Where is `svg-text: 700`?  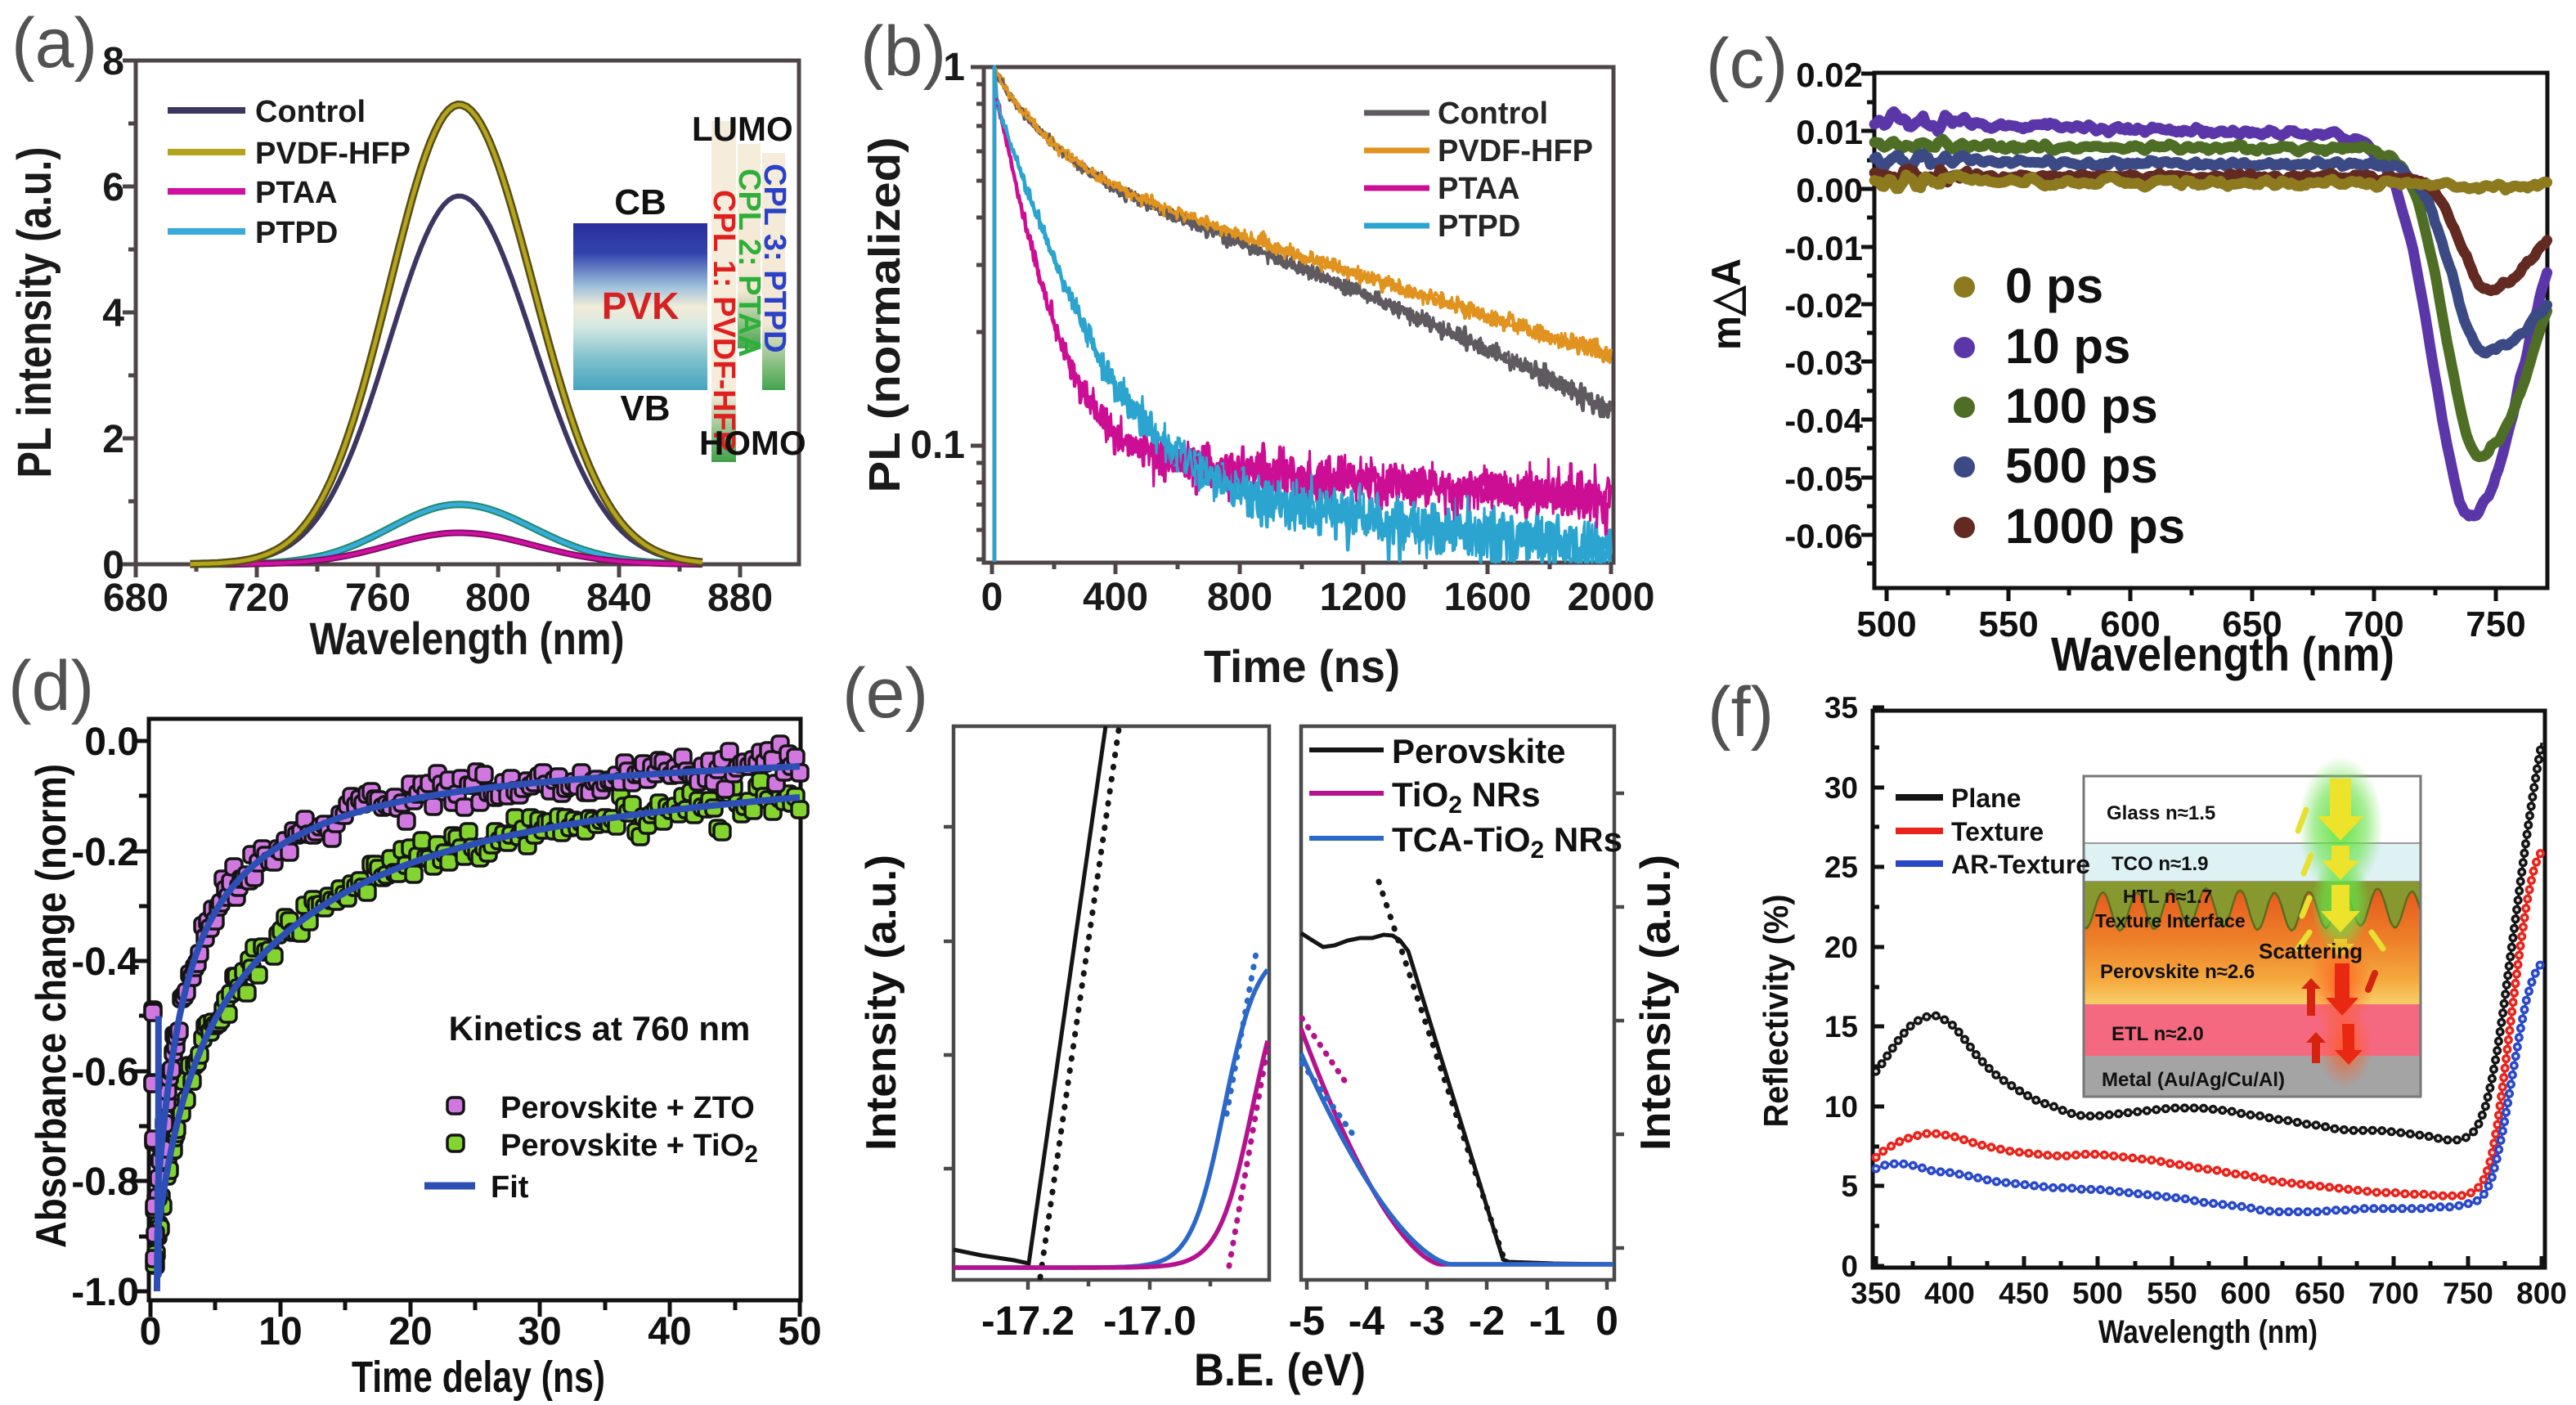 svg-text: 700 is located at coordinates (2374, 624).